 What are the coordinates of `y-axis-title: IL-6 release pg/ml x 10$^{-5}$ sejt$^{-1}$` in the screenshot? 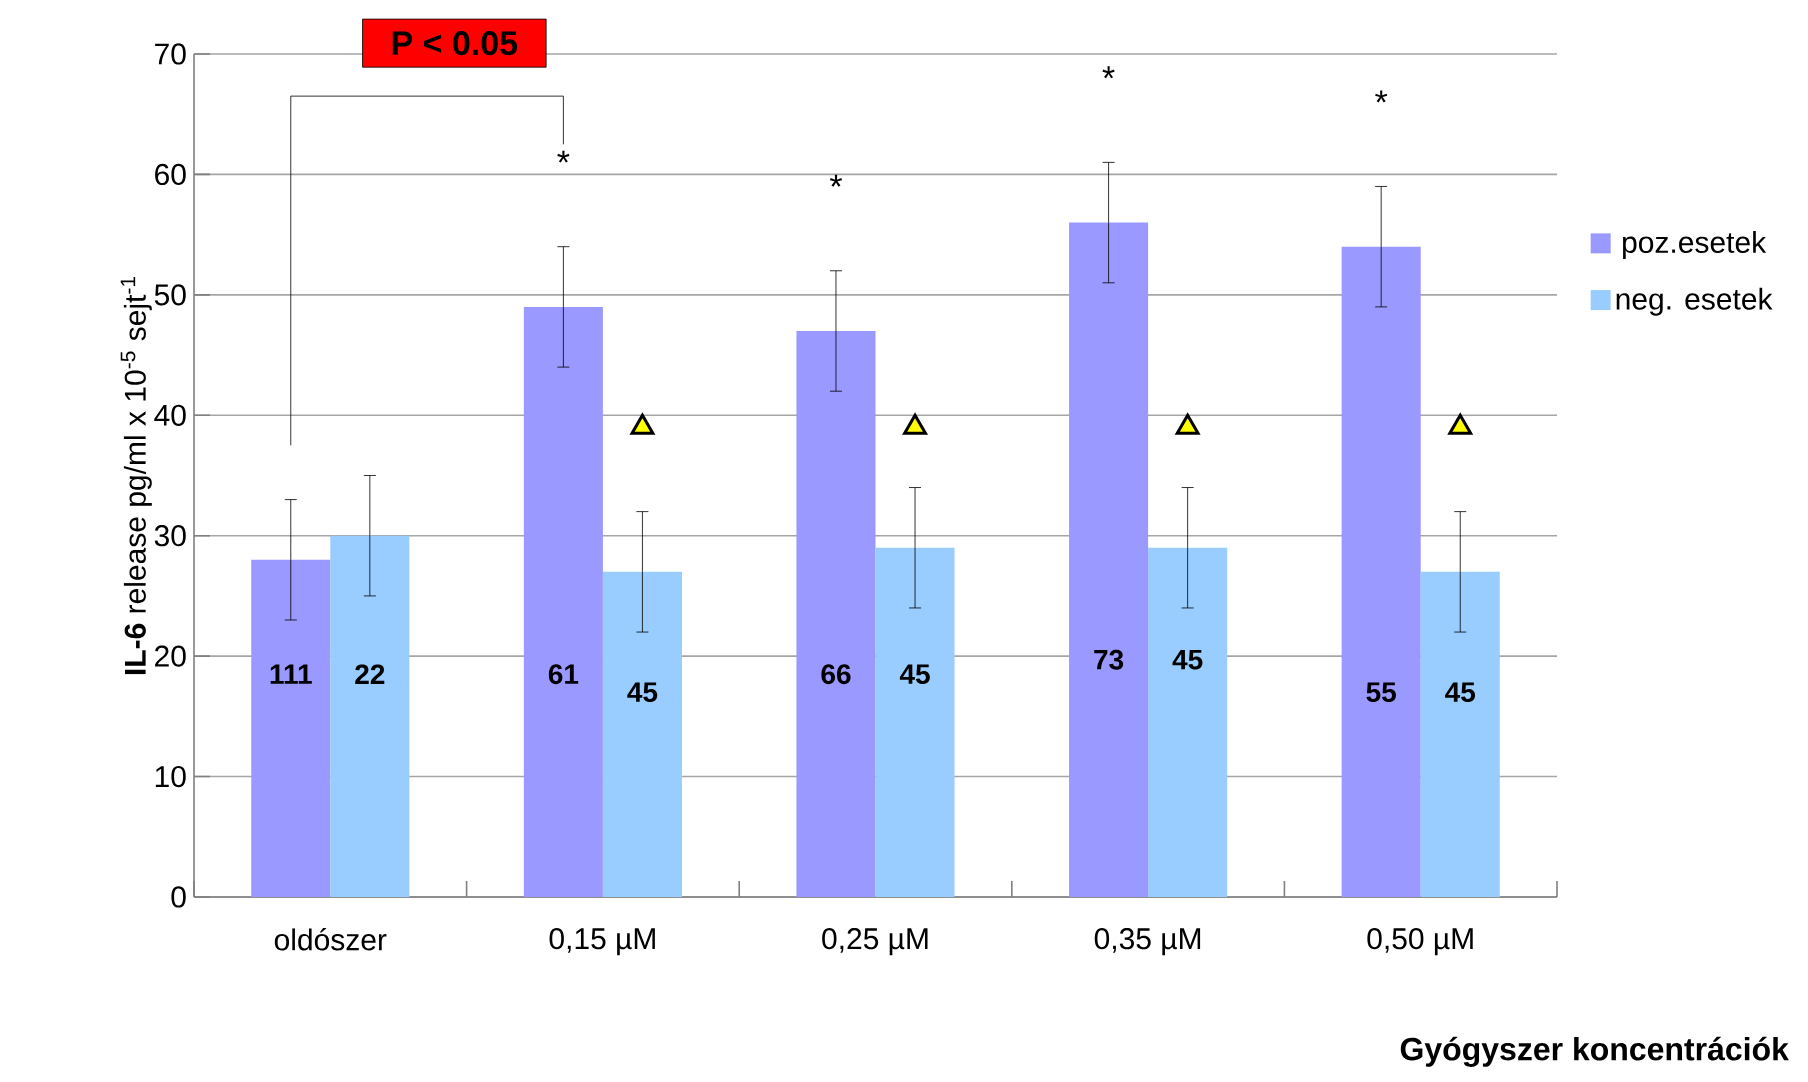 It's located at (136, 475).